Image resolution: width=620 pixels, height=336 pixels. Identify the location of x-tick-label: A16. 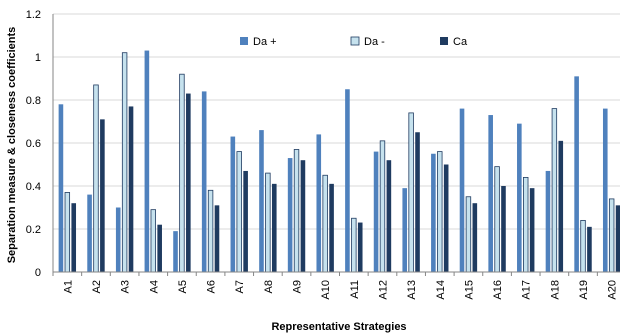
(498, 290).